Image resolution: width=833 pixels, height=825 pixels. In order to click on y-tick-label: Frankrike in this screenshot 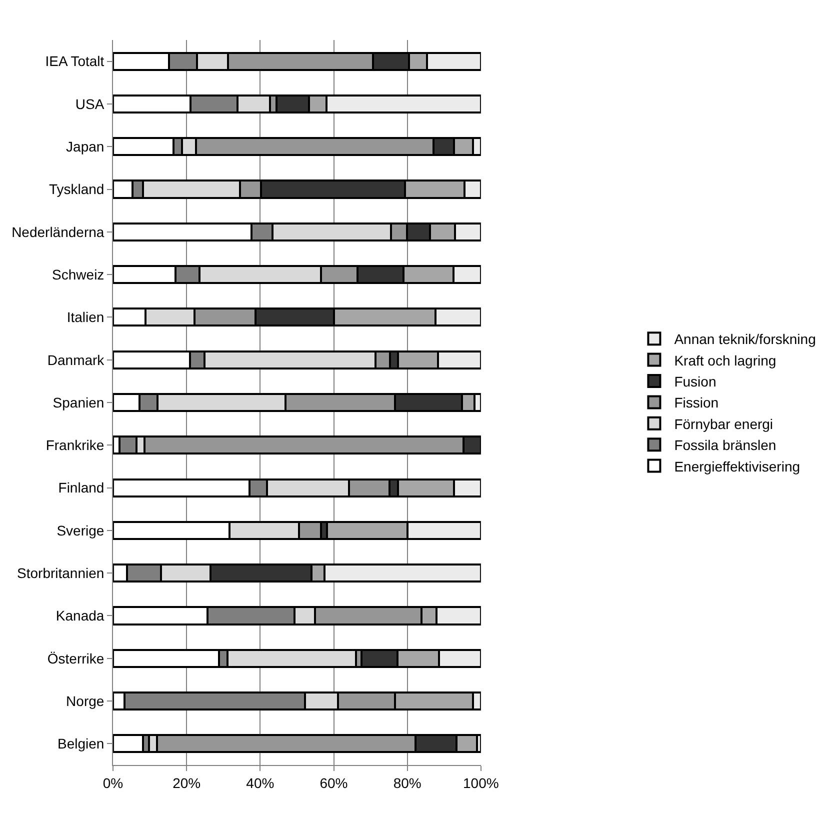, I will do `click(75, 445)`.